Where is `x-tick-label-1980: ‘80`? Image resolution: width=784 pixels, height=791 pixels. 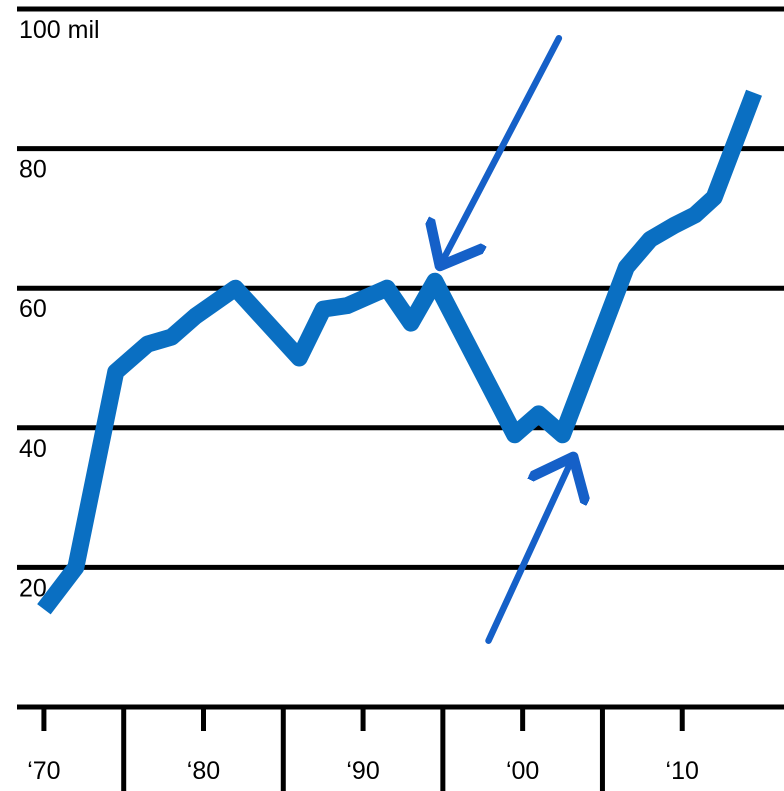 x-tick-label-1980: ‘80 is located at coordinates (203, 771).